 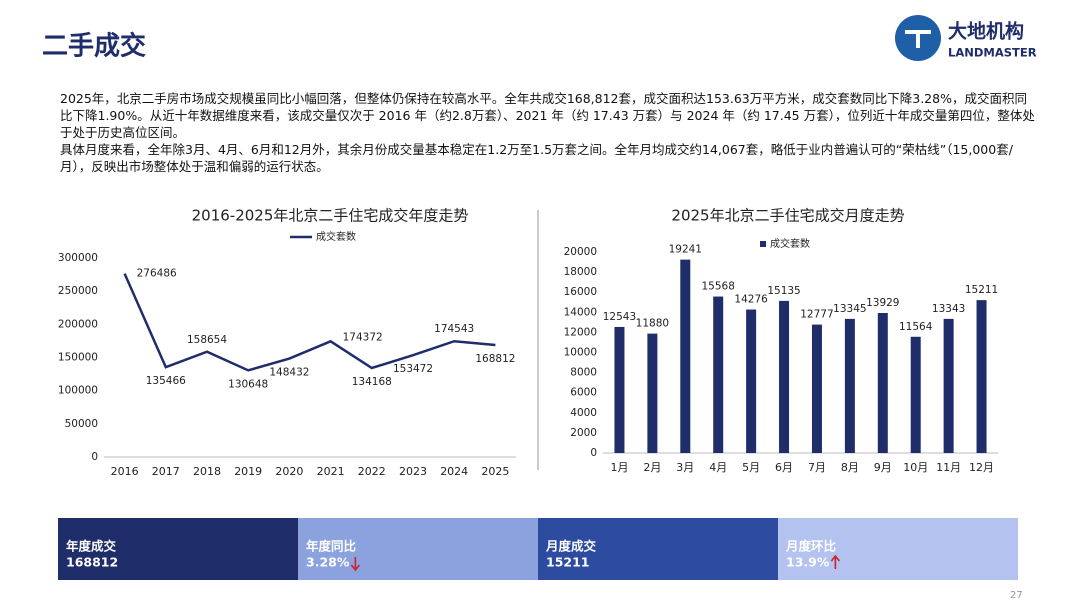 I want to click on y-tick-label: 4000, so click(x=583, y=413).